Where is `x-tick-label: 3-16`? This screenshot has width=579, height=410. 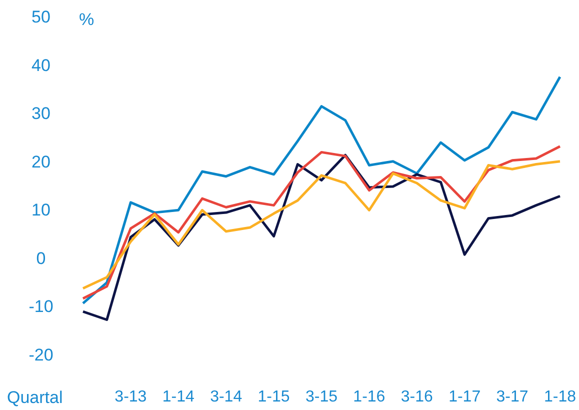
x-tick-label: 3-16 is located at coordinates (416, 397).